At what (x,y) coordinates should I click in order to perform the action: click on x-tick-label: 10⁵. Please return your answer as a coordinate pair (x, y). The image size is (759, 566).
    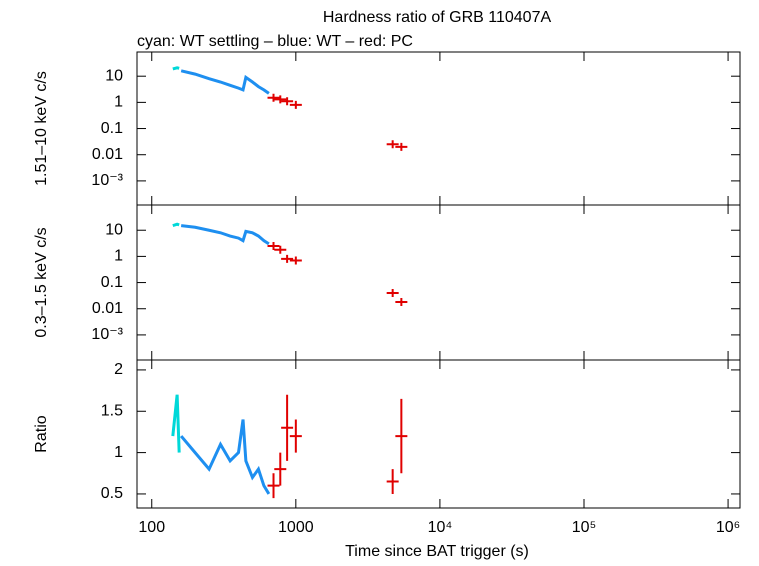
    Looking at the image, I should click on (584, 527).